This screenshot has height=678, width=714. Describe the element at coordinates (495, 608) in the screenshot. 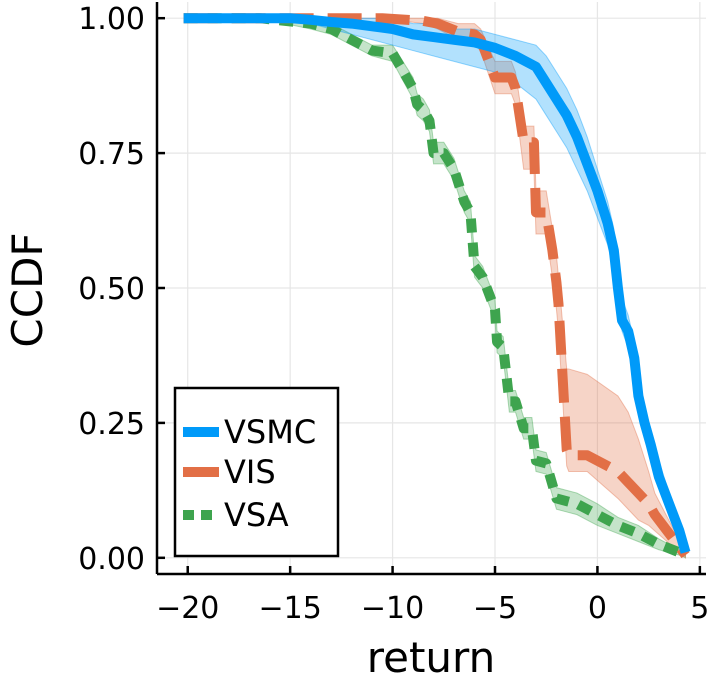

I see `x-tick-label: −5` at that location.